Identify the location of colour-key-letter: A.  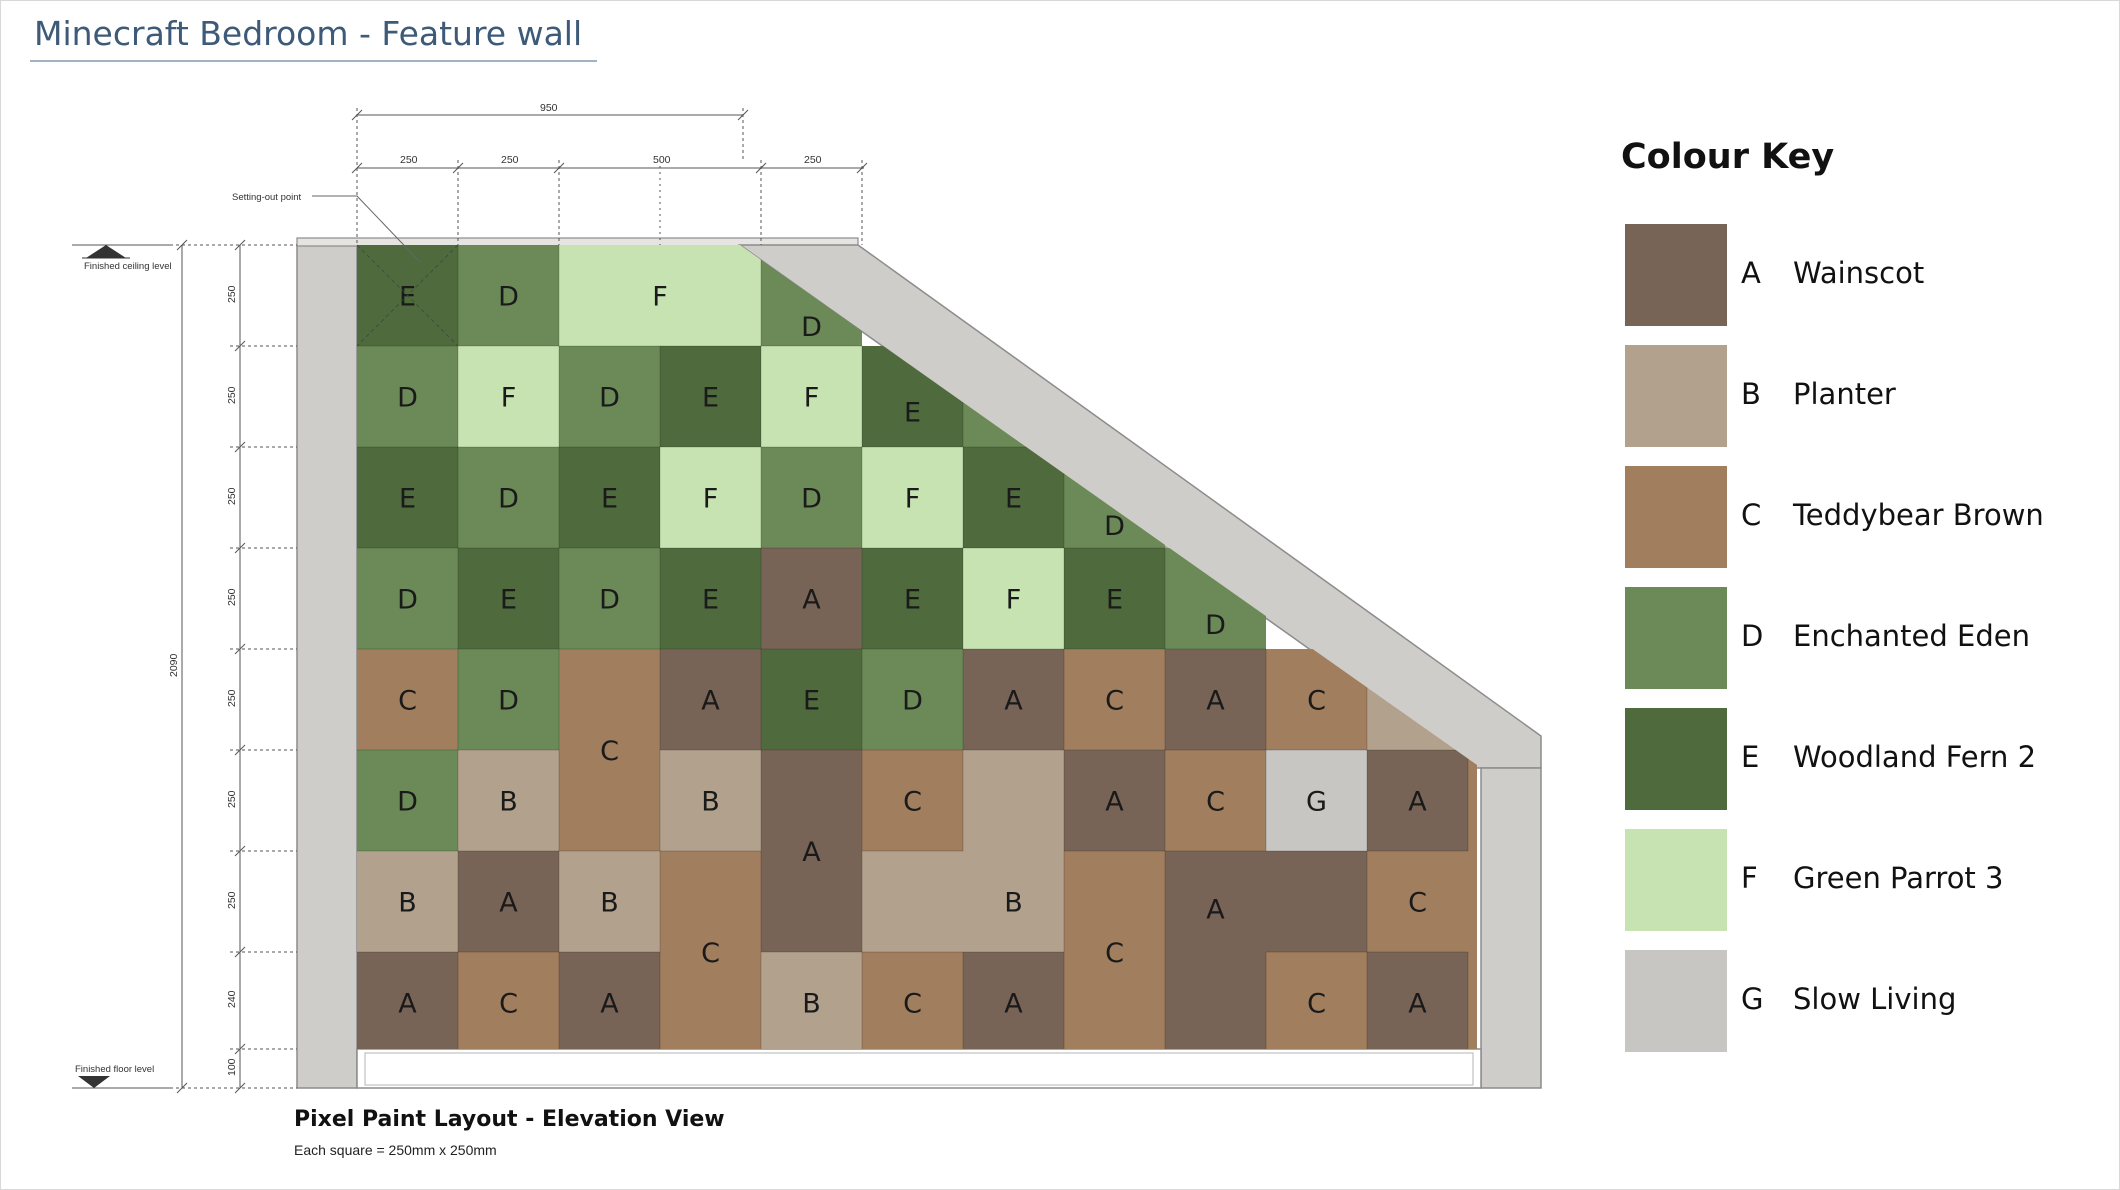
(1751, 273).